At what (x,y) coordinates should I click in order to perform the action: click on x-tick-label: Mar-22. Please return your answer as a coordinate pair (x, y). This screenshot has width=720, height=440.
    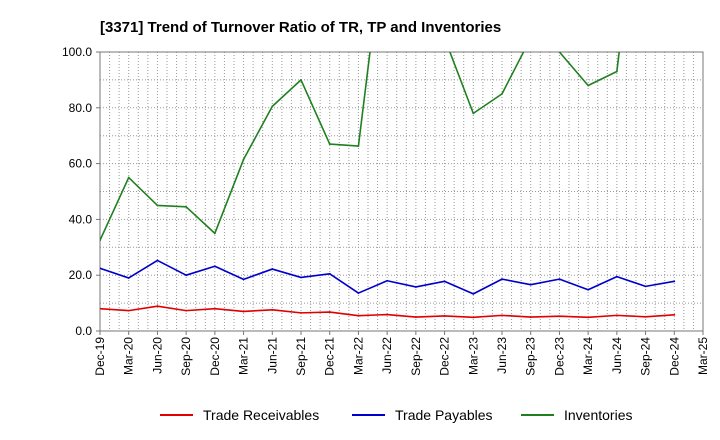
    Looking at the image, I should click on (358, 356).